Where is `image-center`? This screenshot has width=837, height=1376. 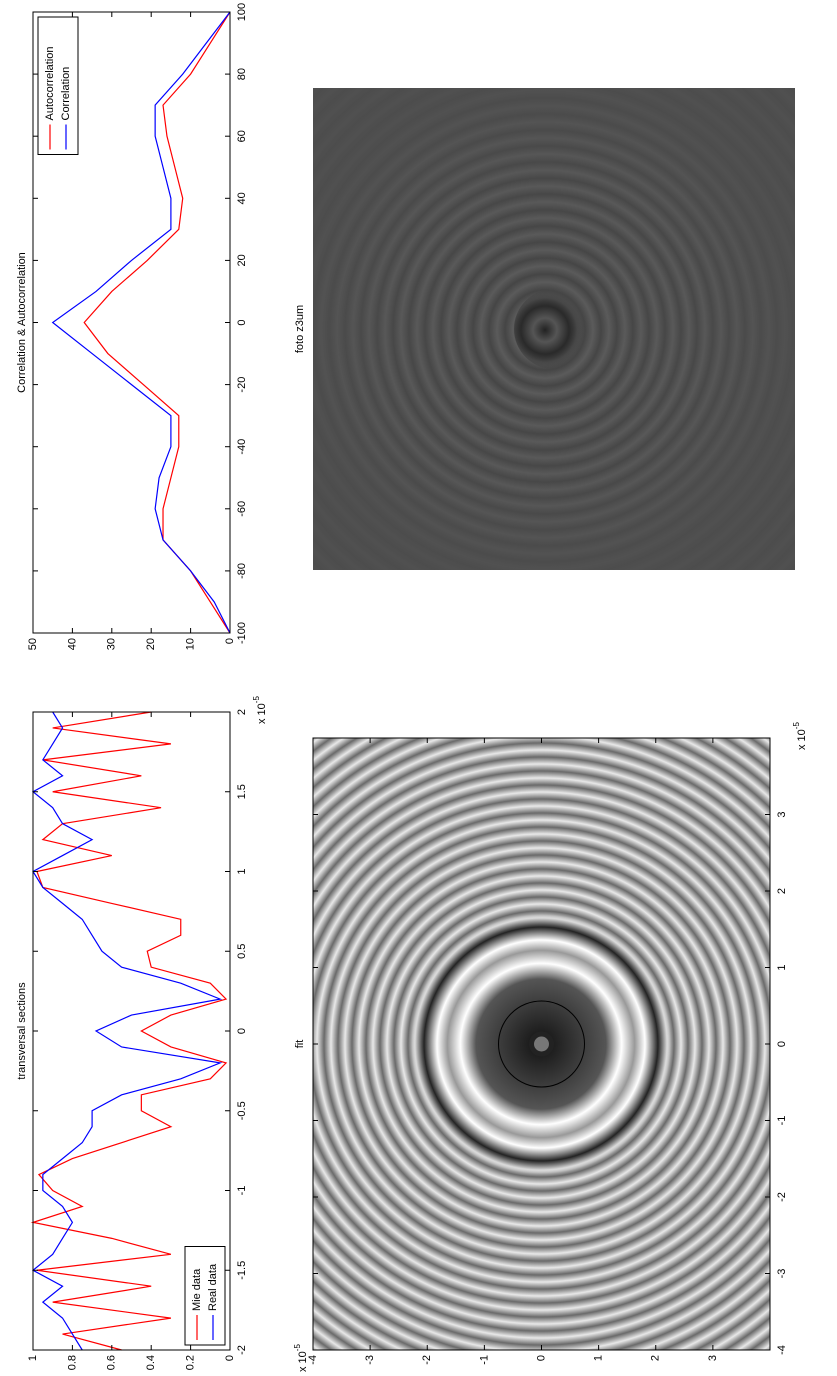
image-center is located at coordinates (541, 1044).